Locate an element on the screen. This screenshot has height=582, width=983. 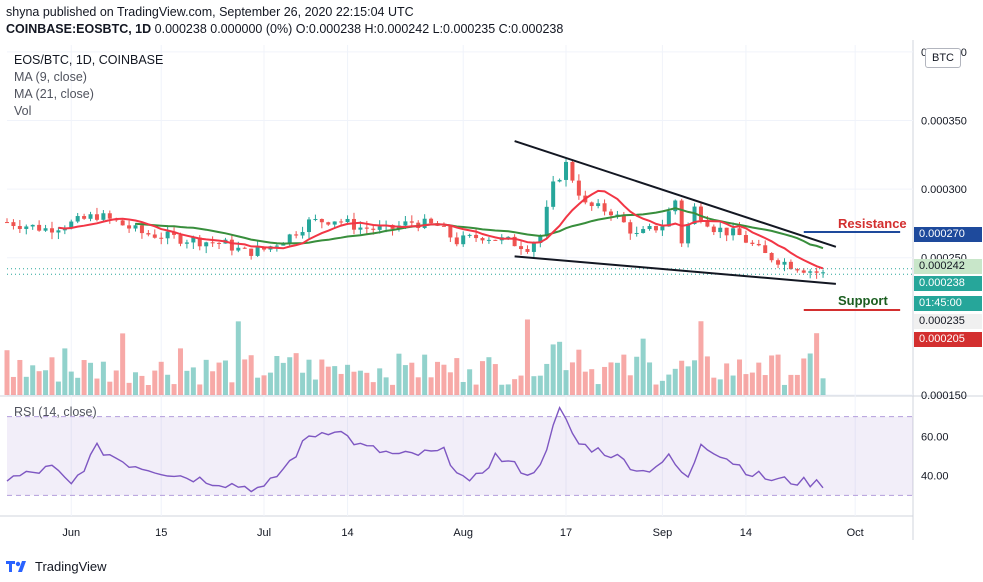
price-label-support: 0.000205 is located at coordinates (948, 339).